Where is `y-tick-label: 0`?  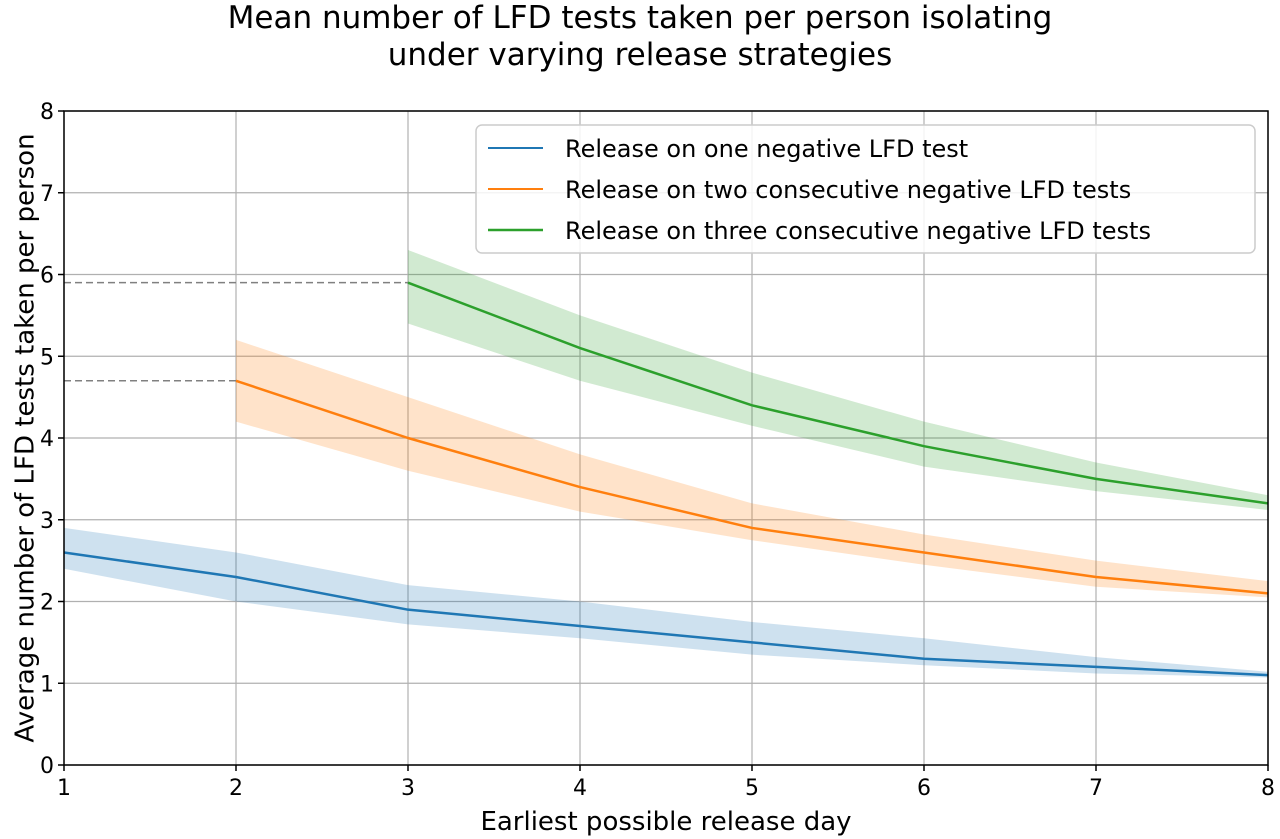 y-tick-label: 0 is located at coordinates (47, 766).